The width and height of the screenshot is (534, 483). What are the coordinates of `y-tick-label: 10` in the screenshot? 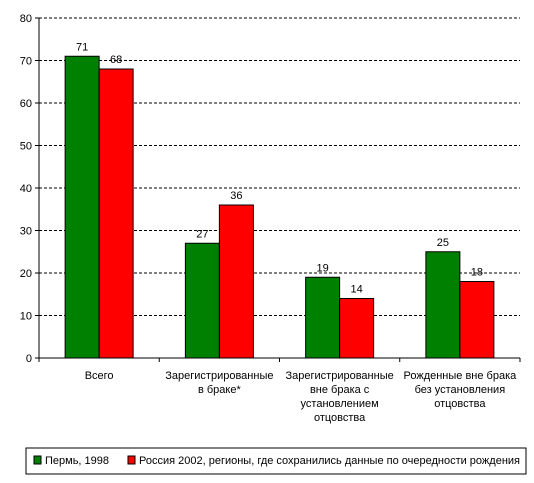 It's located at (26, 317).